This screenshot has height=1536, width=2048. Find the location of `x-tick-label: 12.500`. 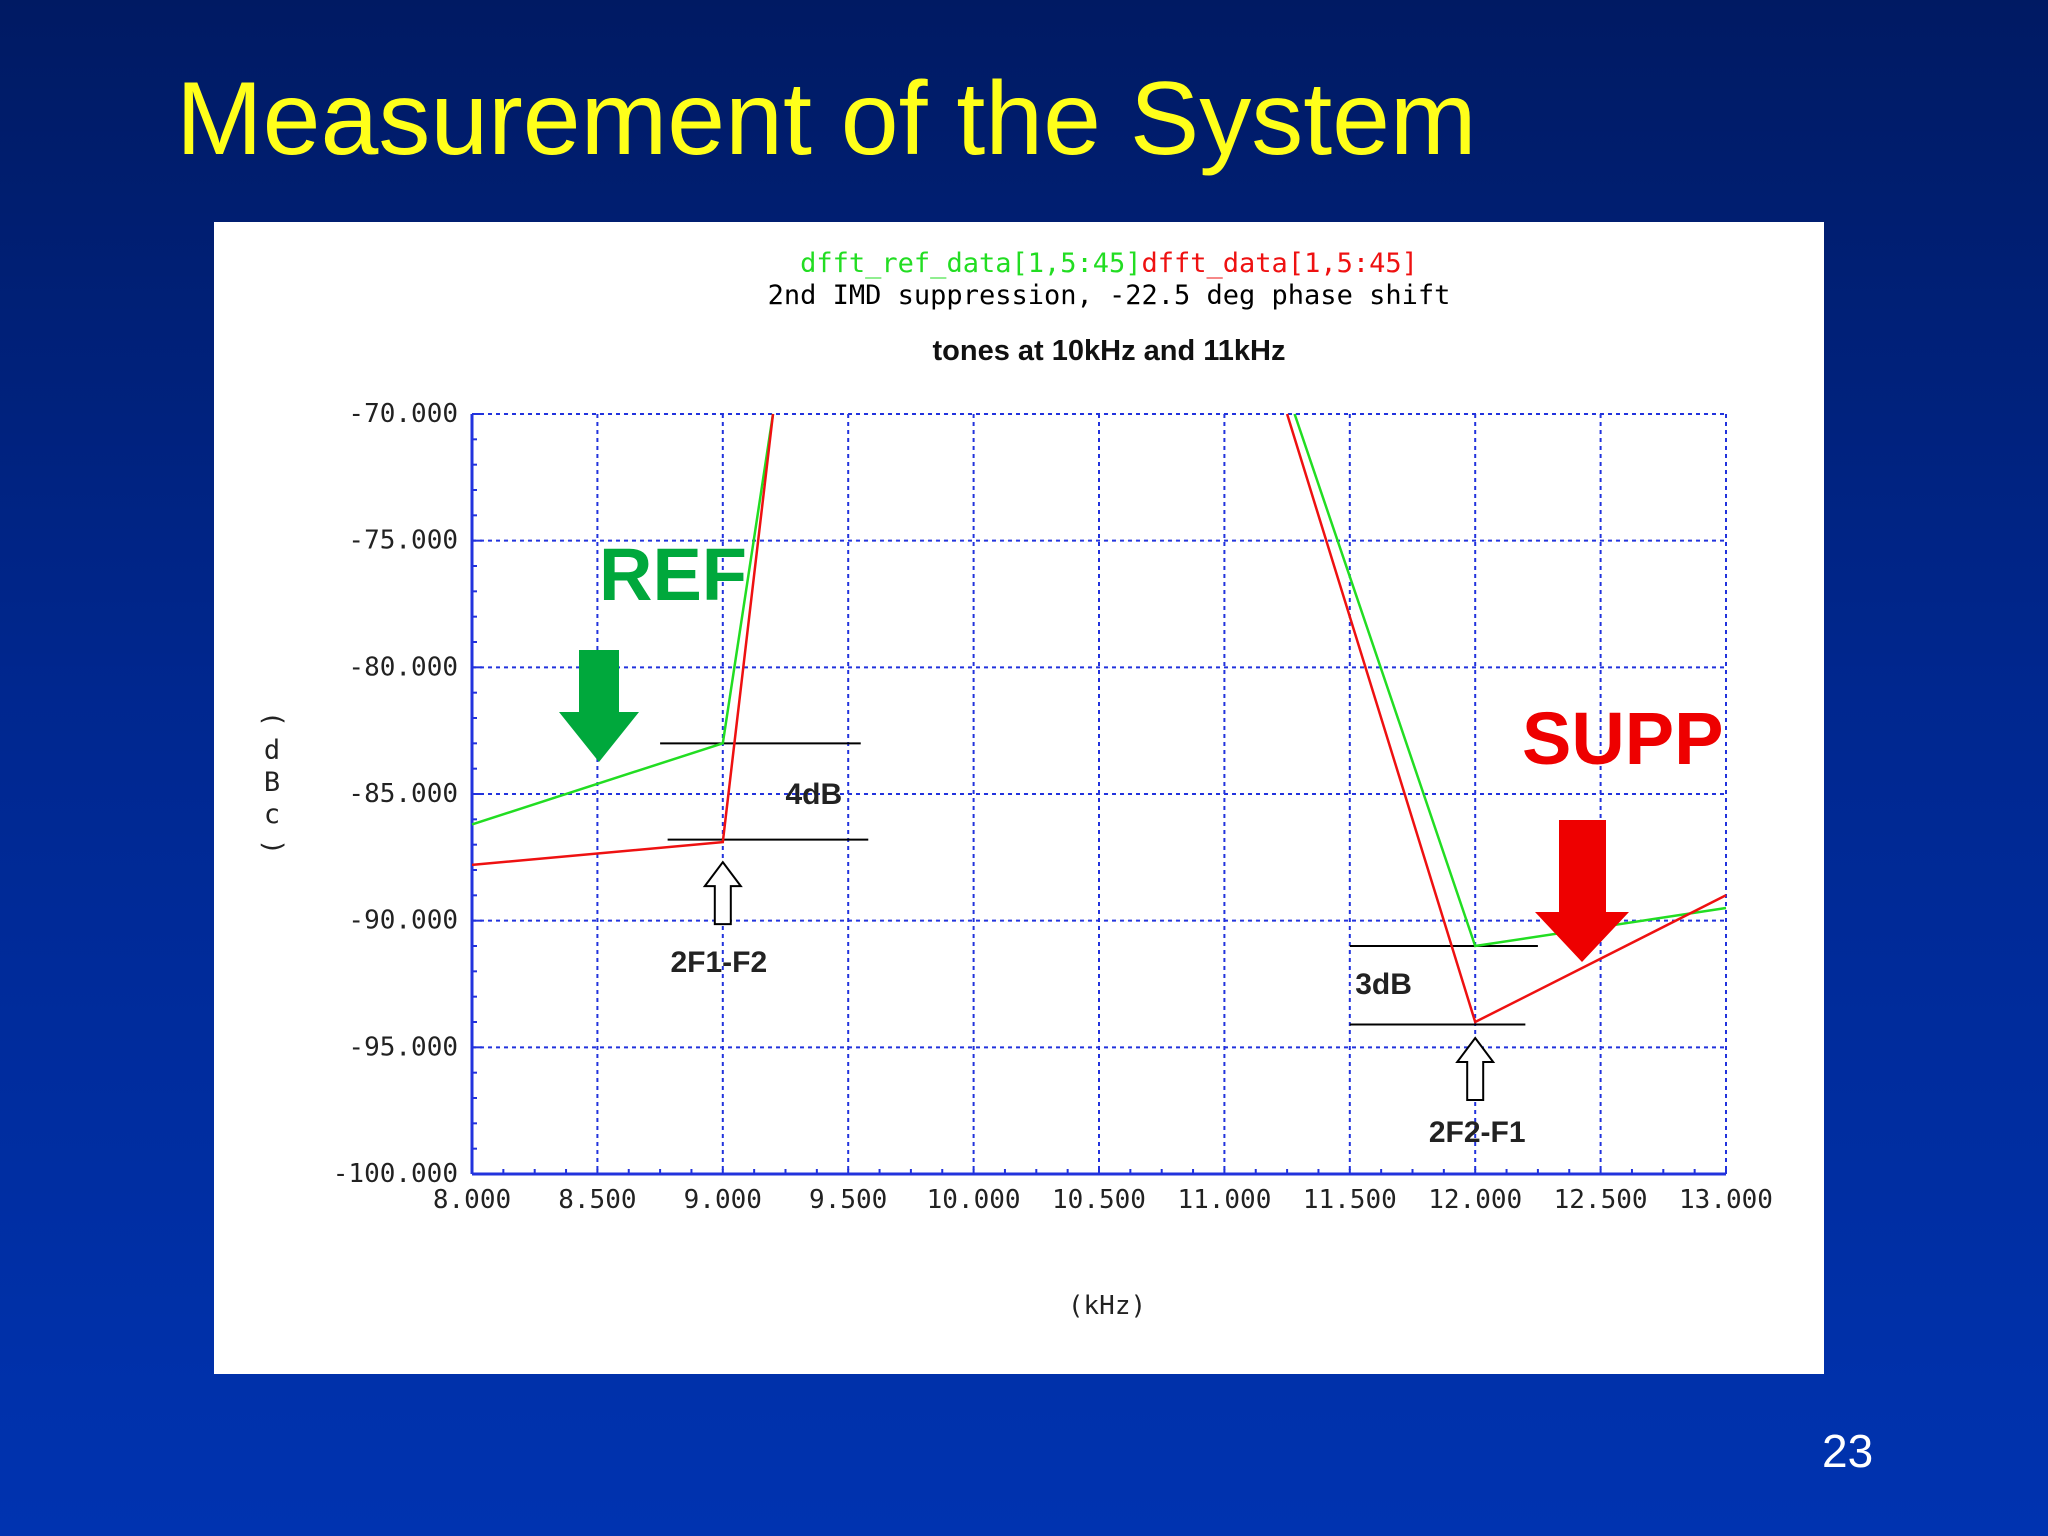

x-tick-label: 12.500 is located at coordinates (1601, 1200).